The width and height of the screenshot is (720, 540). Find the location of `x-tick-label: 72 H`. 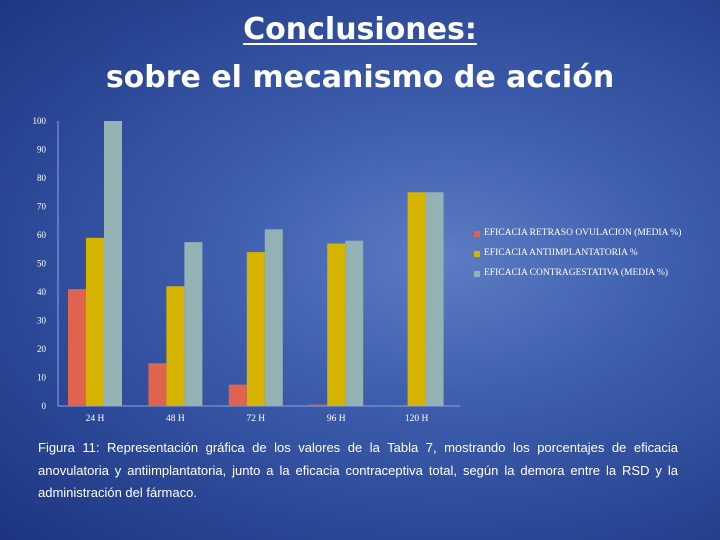

x-tick-label: 72 H is located at coordinates (255, 419).